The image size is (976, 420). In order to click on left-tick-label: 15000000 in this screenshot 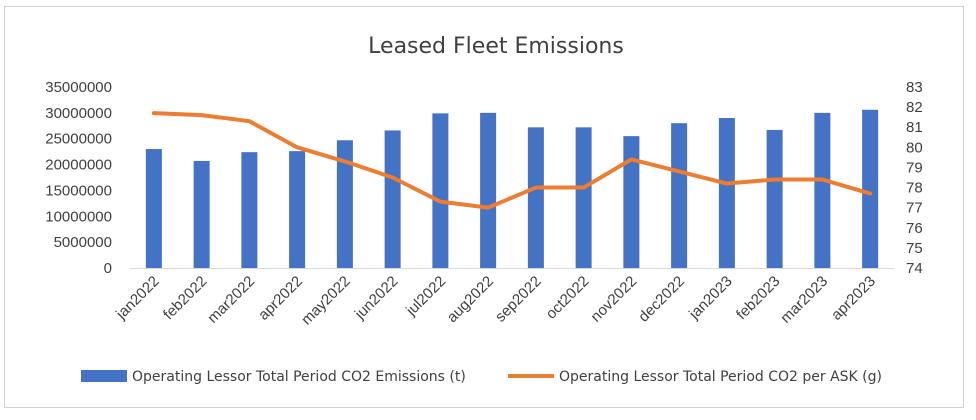, I will do `click(78, 190)`.